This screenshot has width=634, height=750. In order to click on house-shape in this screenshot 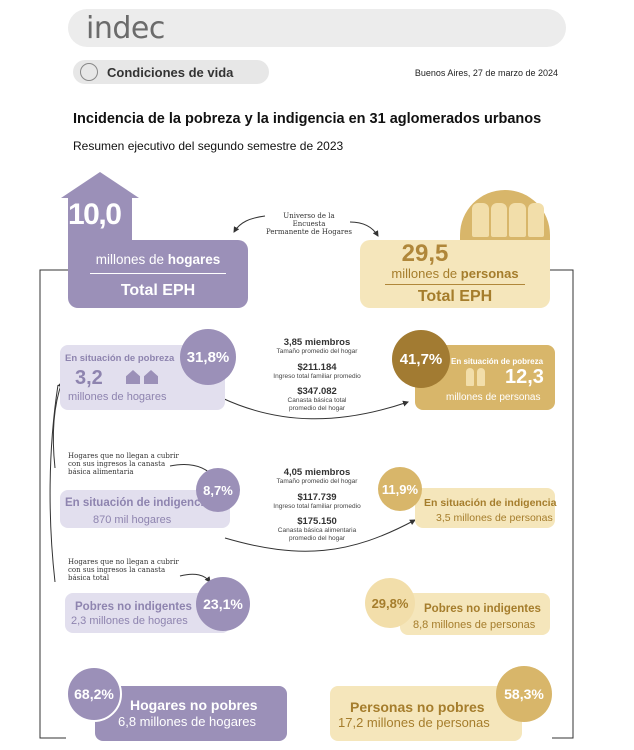, I will do `click(100, 219)`.